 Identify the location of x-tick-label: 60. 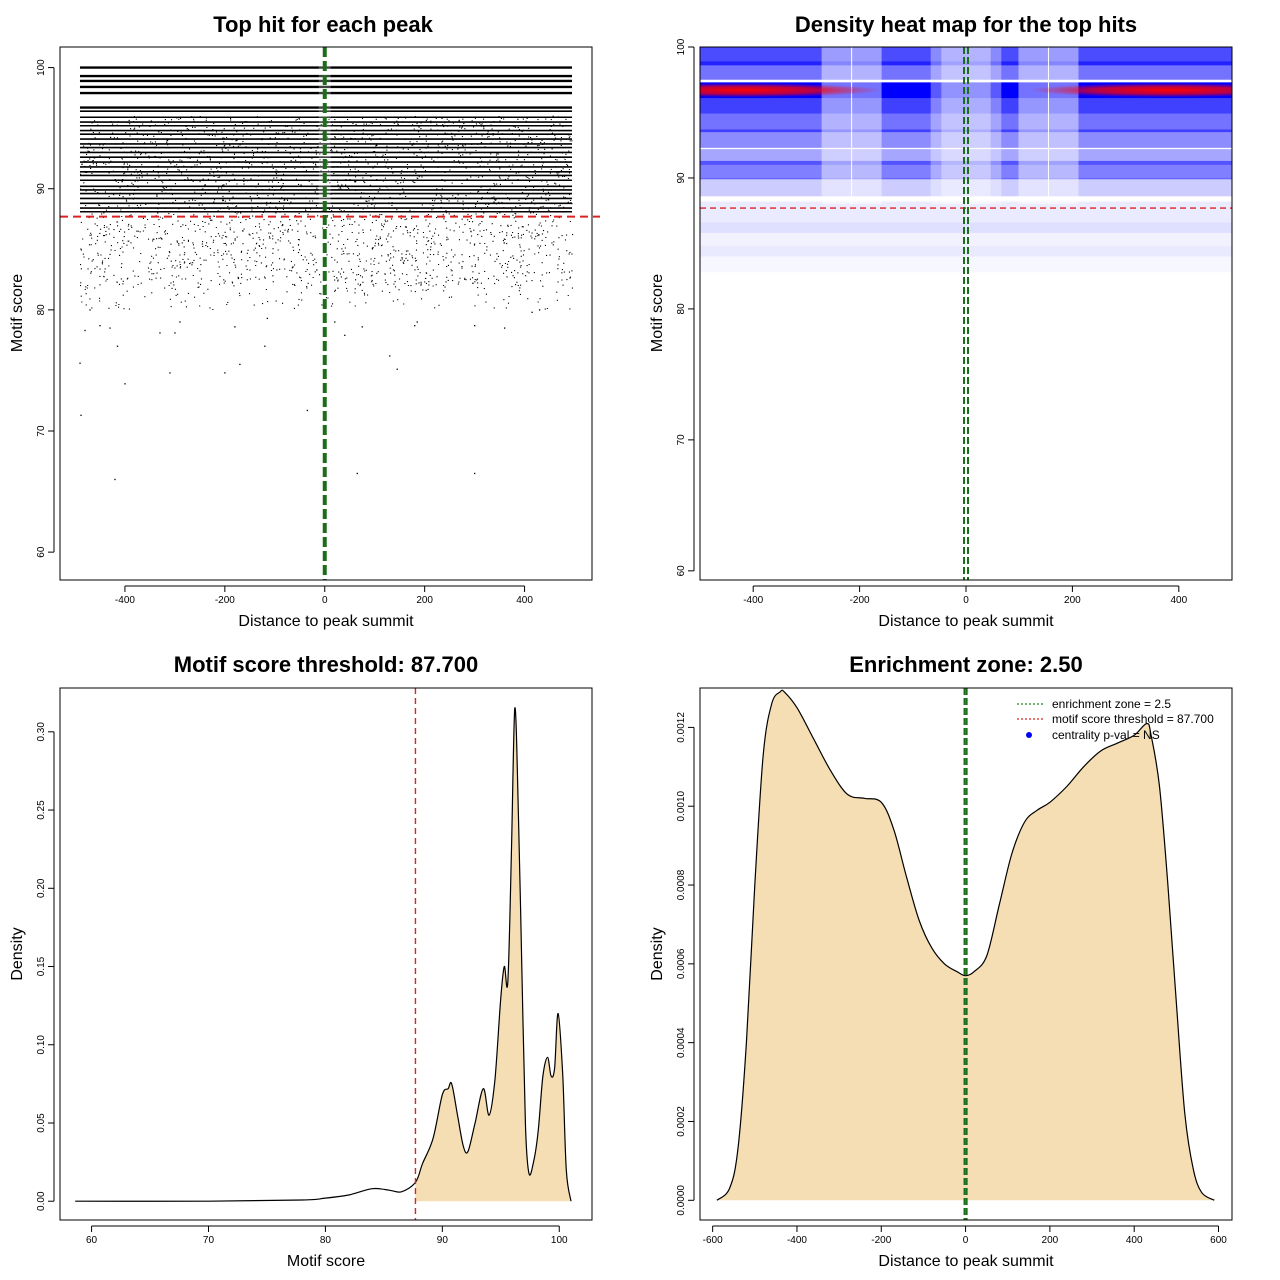
(92, 1240).